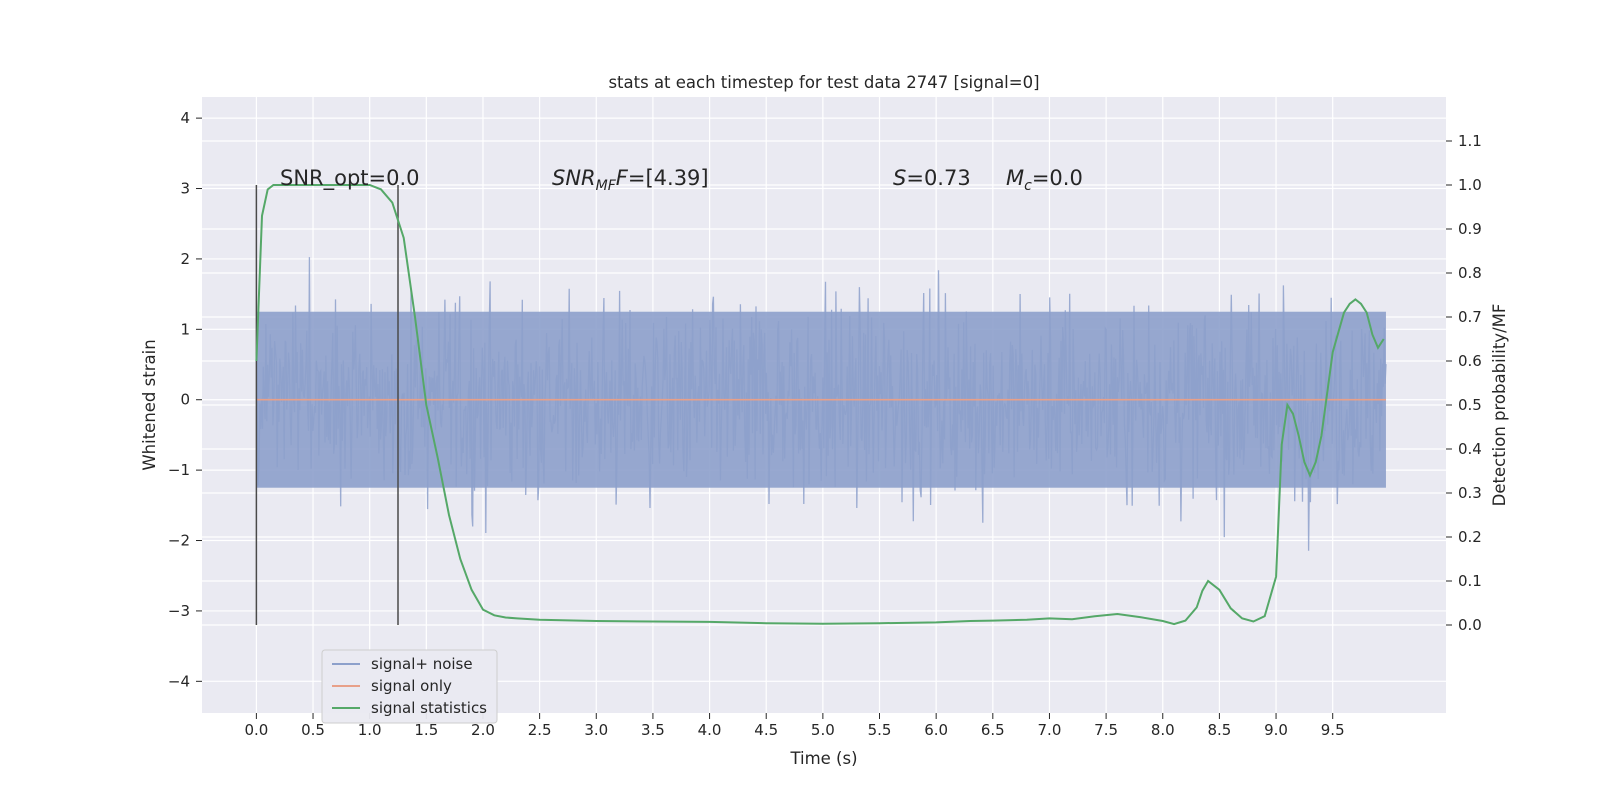 This screenshot has width=1600, height=804. What do you see at coordinates (1470, 141) in the screenshot?
I see `y-right-tick-label: 1.1` at bounding box center [1470, 141].